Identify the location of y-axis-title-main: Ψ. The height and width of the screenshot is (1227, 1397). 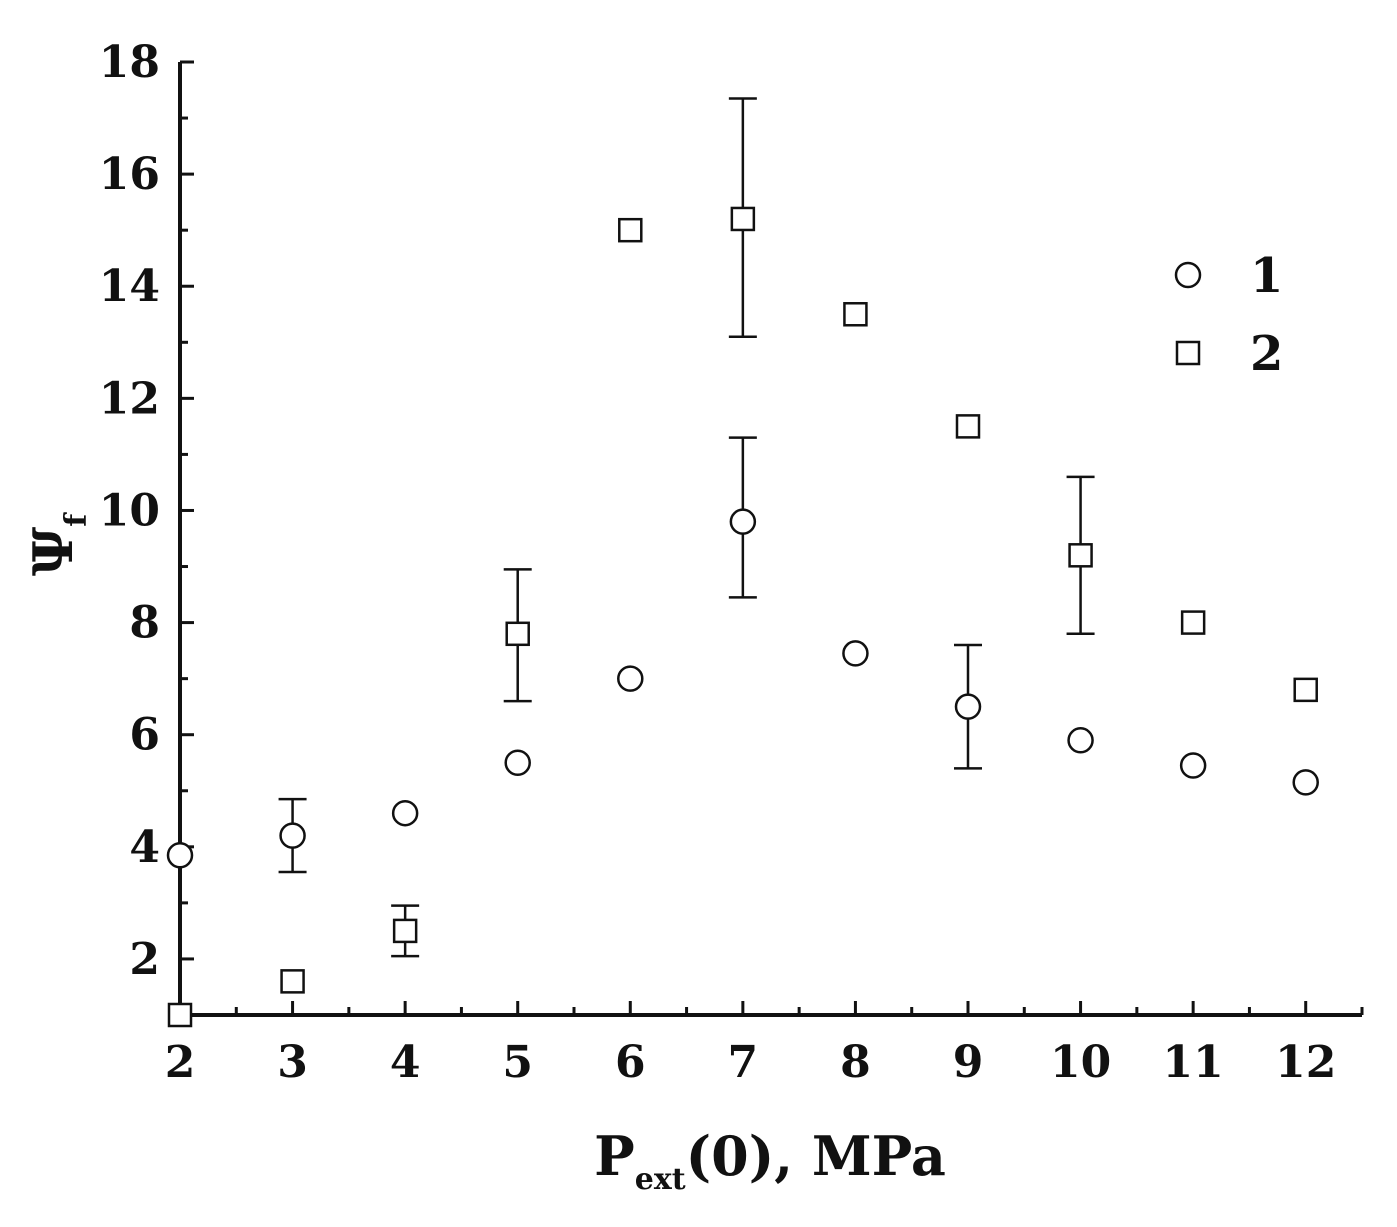
(53, 551).